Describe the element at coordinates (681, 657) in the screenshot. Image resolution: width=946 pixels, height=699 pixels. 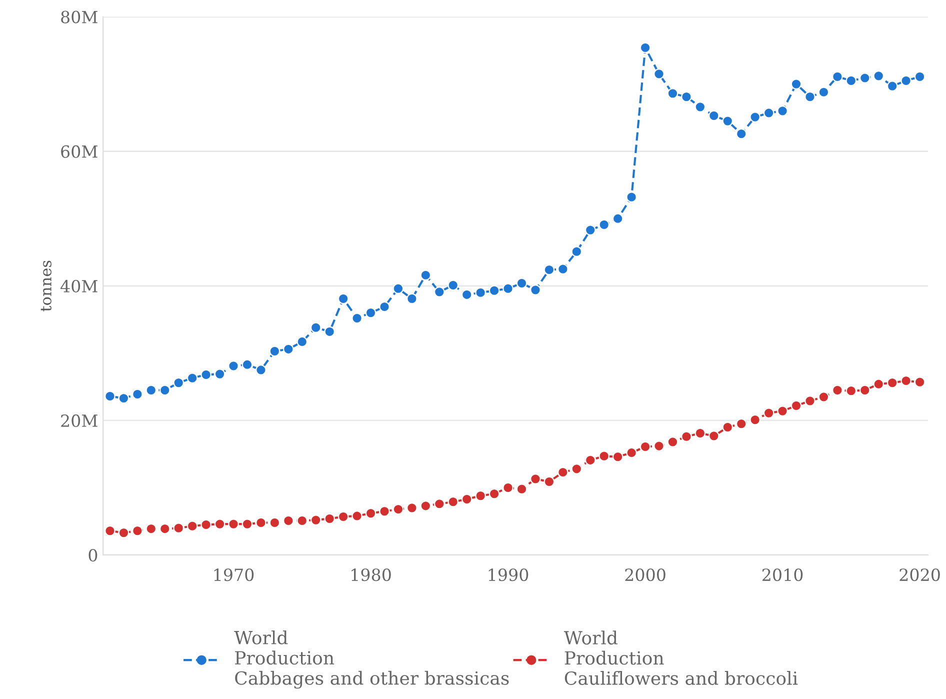
I see `legend-label: World Production Cauliflowers and broccoli` at that location.